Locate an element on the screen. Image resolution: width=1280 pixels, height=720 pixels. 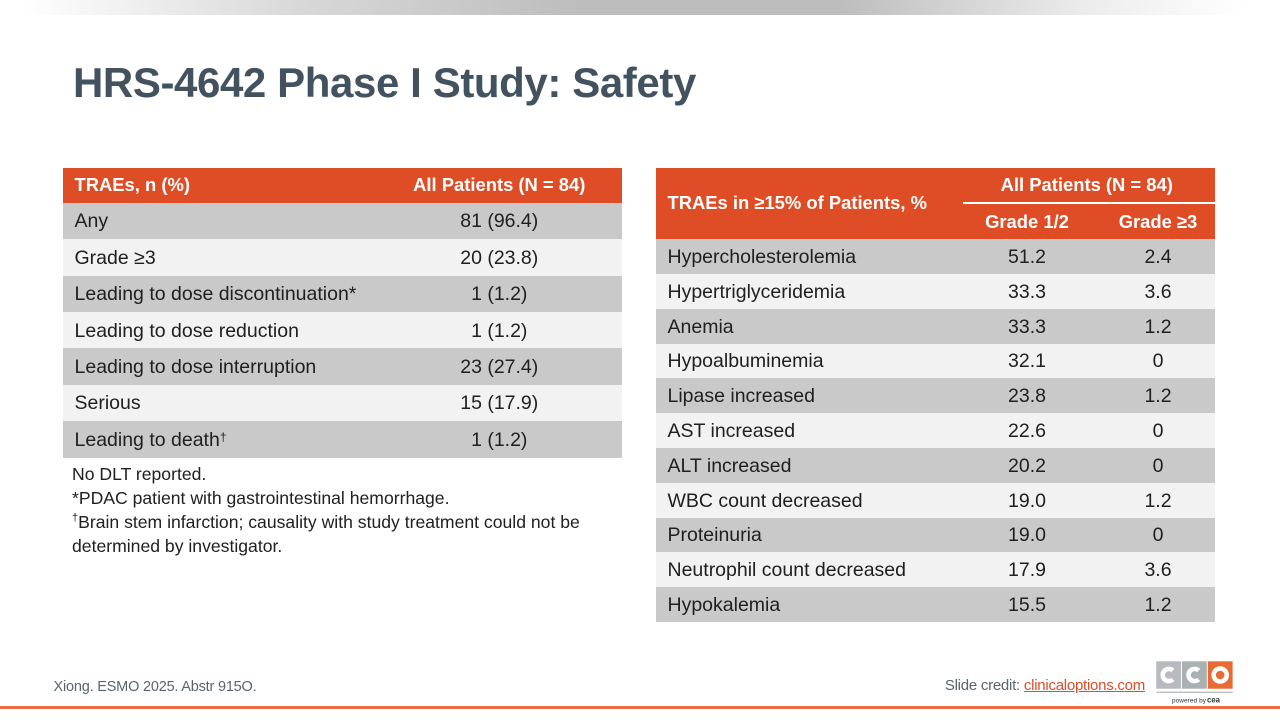
svg-text: powered by is located at coordinates (1189, 700).